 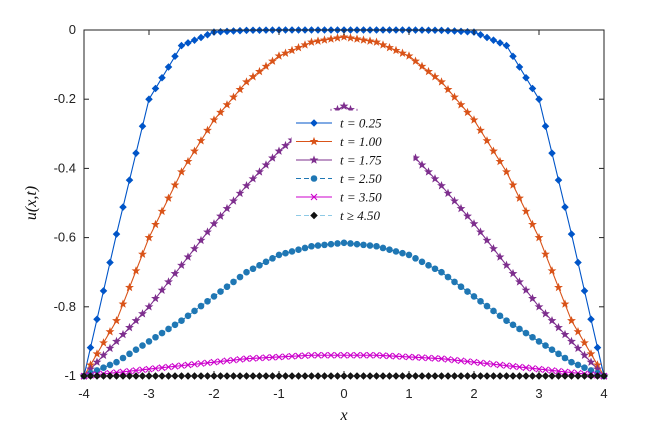 I want to click on x-tick-label: -3, so click(x=149, y=393).